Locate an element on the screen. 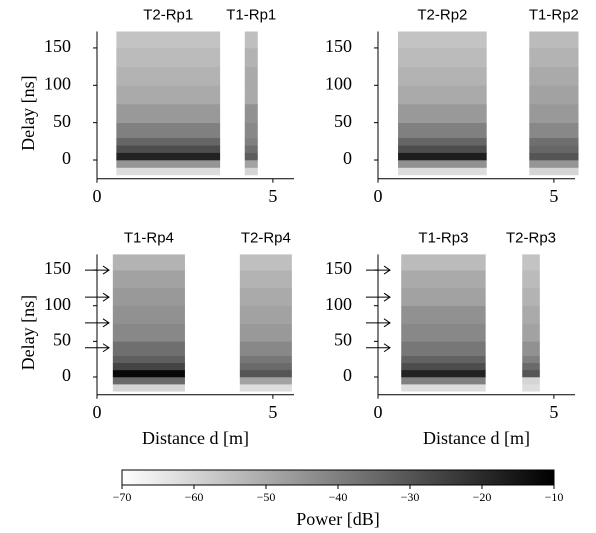 Image resolution: width=596 pixels, height=533 pixels. region-label: T2-Rp4 is located at coordinates (266, 237).